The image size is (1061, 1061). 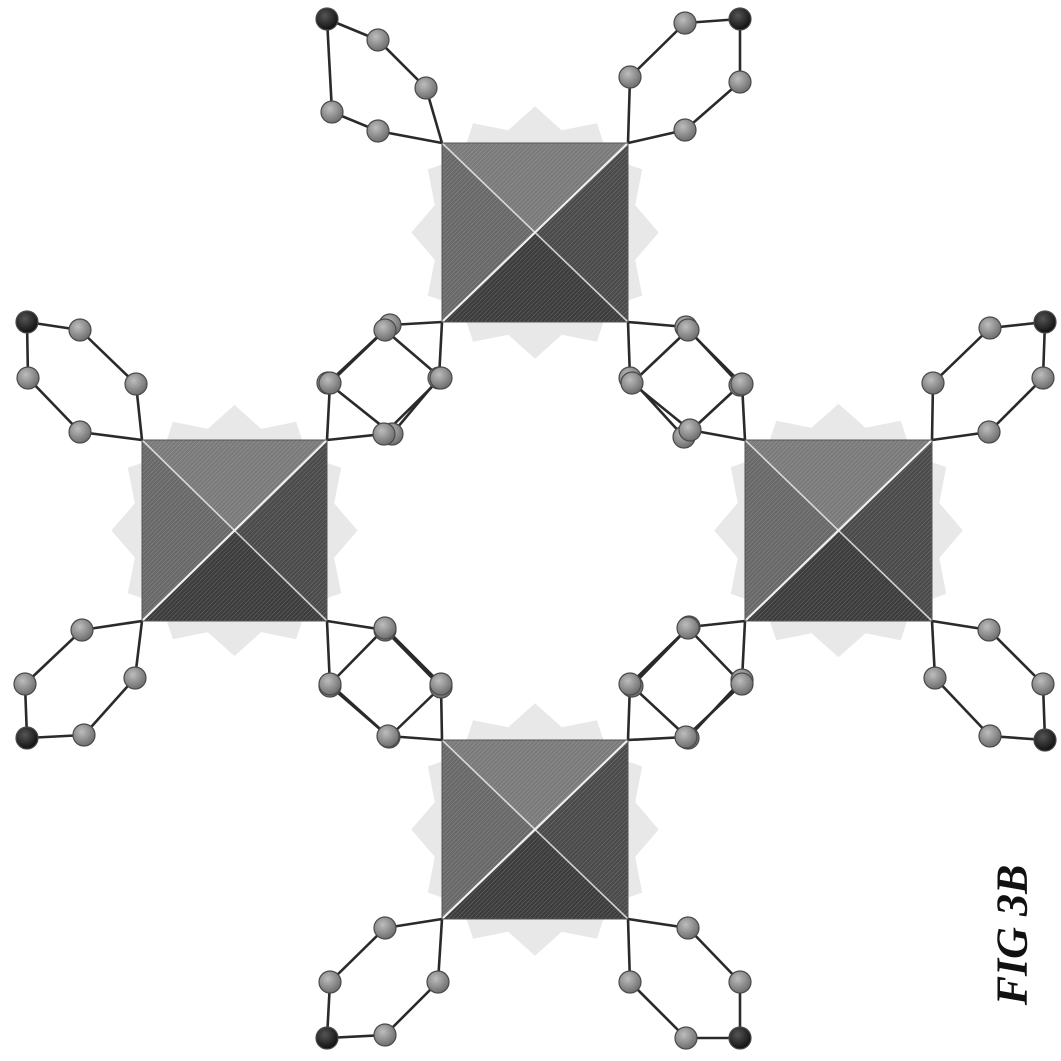 I want to click on octahedron-right, so click(x=838, y=530).